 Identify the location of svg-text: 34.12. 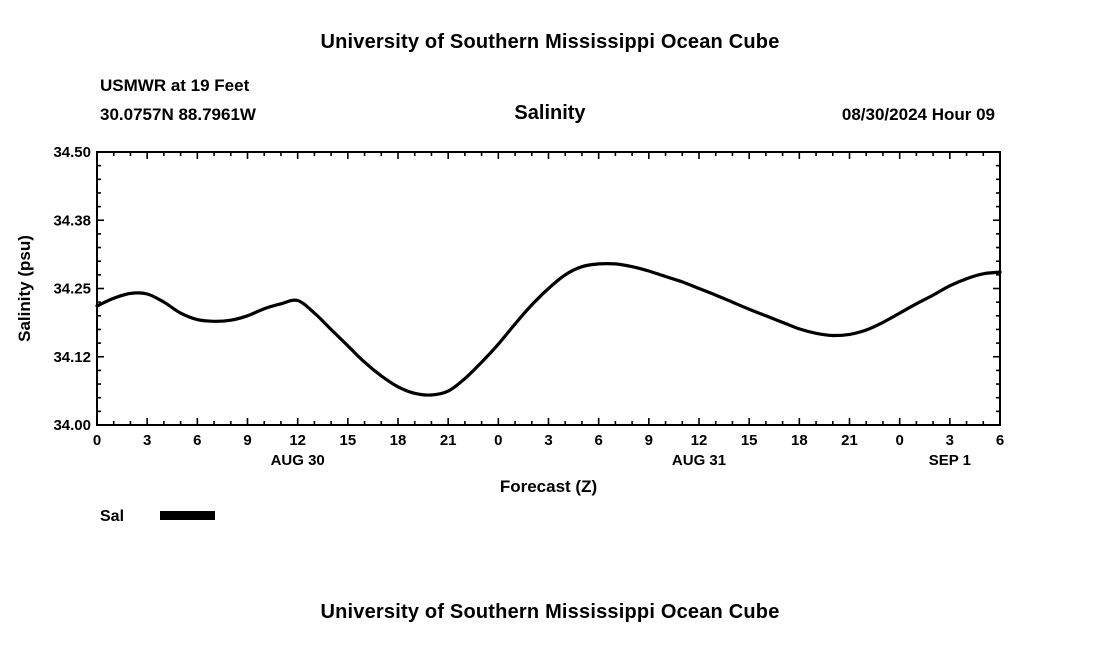
(72, 357).